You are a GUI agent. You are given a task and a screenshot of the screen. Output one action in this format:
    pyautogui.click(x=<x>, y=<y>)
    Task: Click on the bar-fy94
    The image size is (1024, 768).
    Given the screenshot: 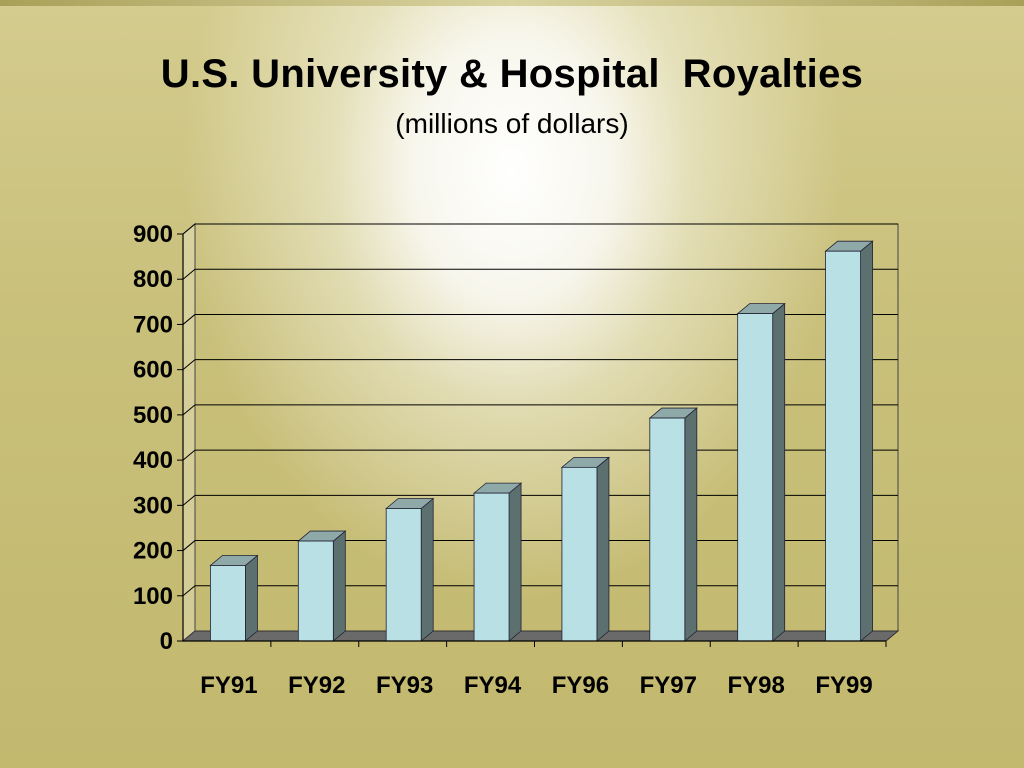 What is the action you would take?
    pyautogui.click(x=497, y=562)
    